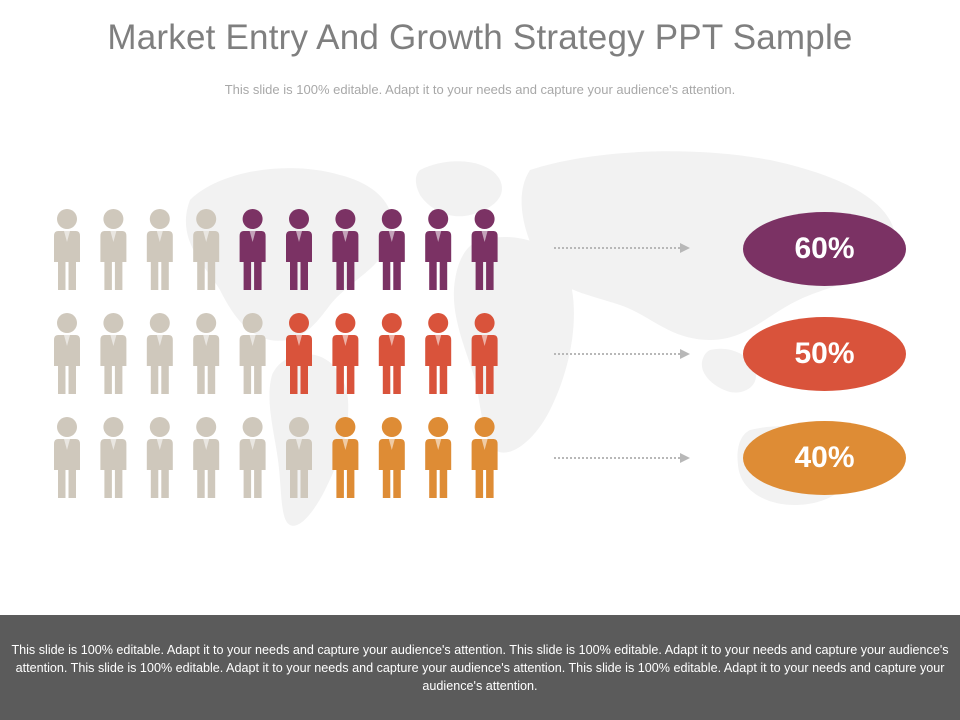 Image resolution: width=960 pixels, height=720 pixels. I want to click on percent-badge-50: 50%, so click(824, 354).